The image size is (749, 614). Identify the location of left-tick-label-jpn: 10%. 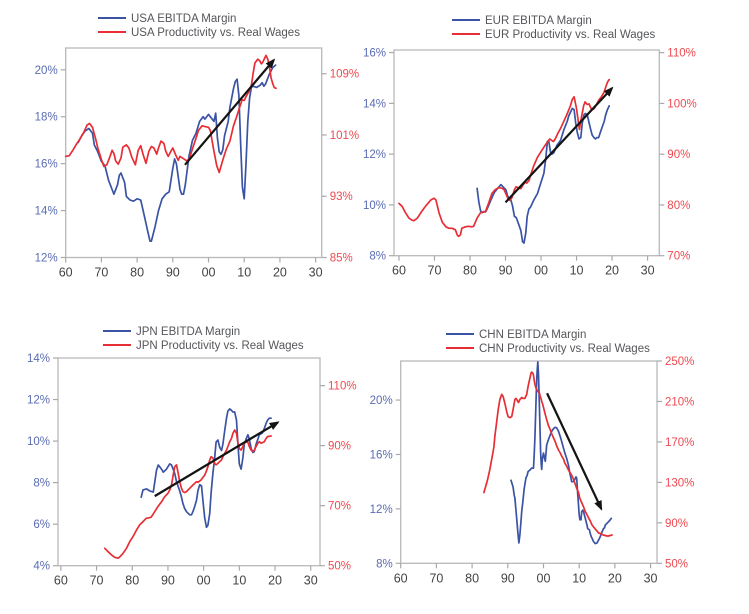
(38, 442).